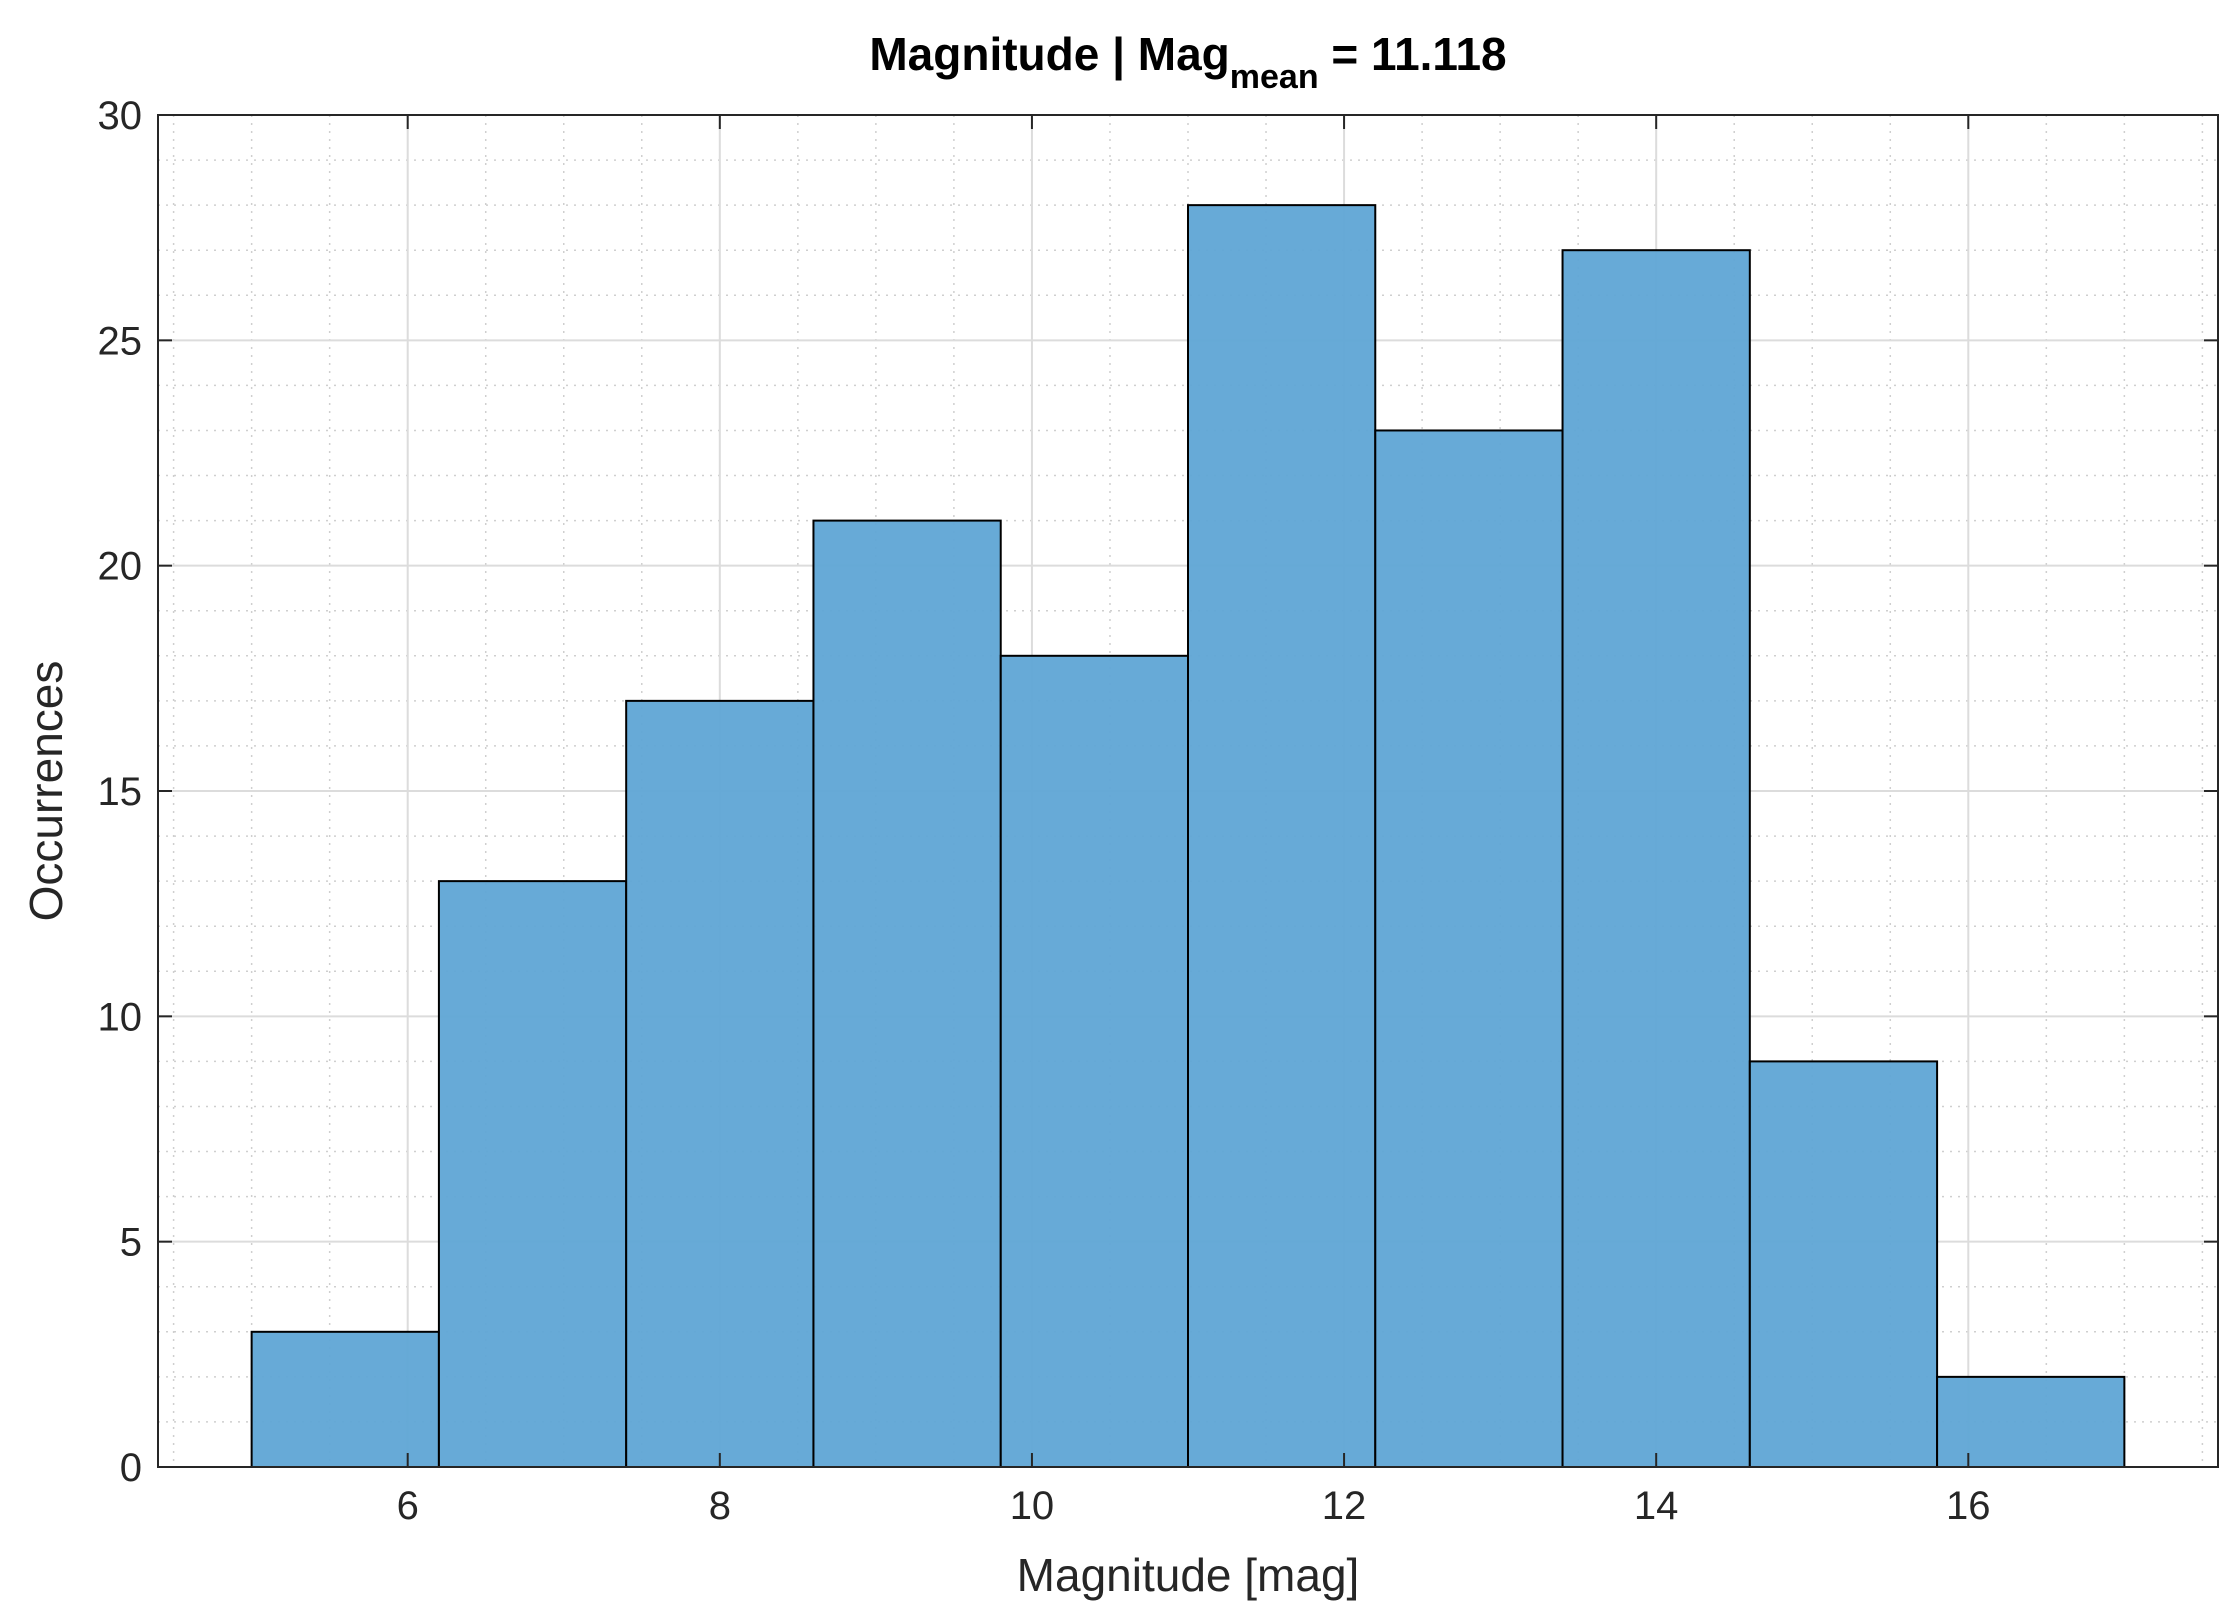 The height and width of the screenshot is (1615, 2240). What do you see at coordinates (1413, 54) in the screenshot?
I see `chart-title-suffix: = 11.118` at bounding box center [1413, 54].